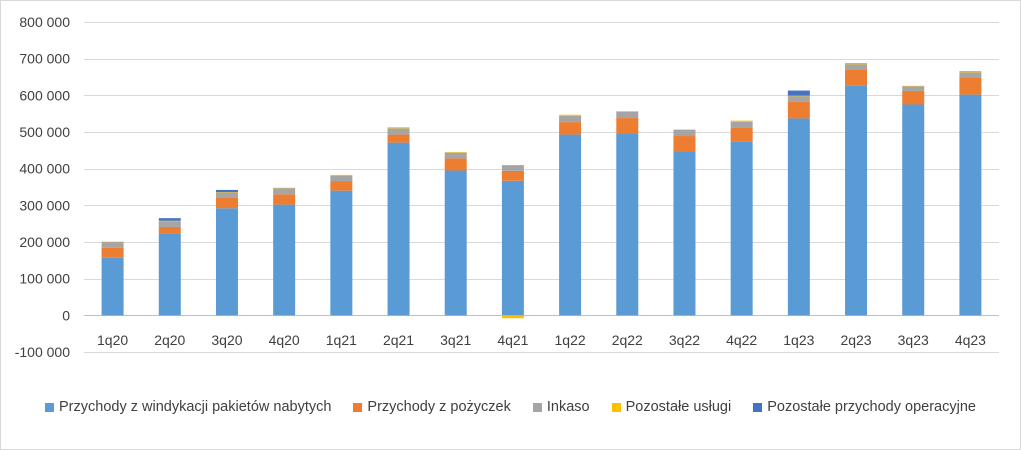  I want to click on y-tick-label: 100 000, so click(44, 279).